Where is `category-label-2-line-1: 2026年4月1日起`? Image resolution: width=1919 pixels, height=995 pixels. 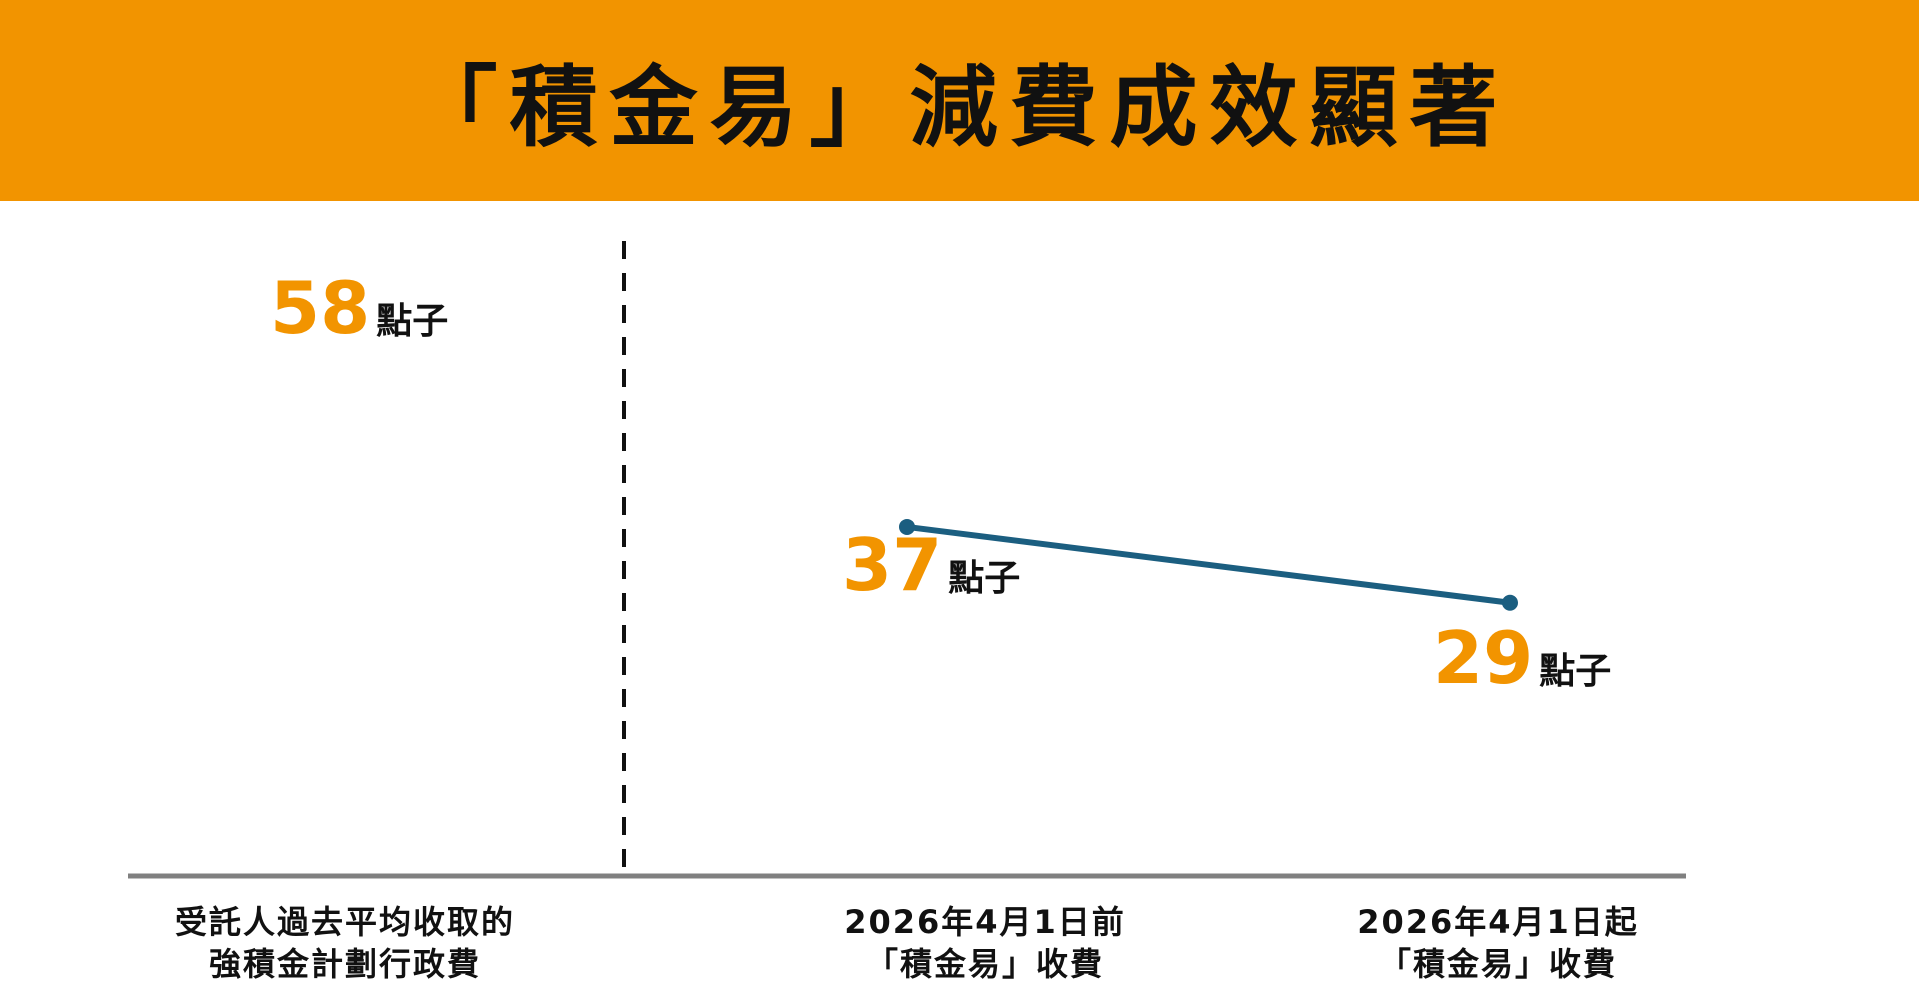 category-label-2-line-1: 2026年4月1日起 is located at coordinates (1498, 922).